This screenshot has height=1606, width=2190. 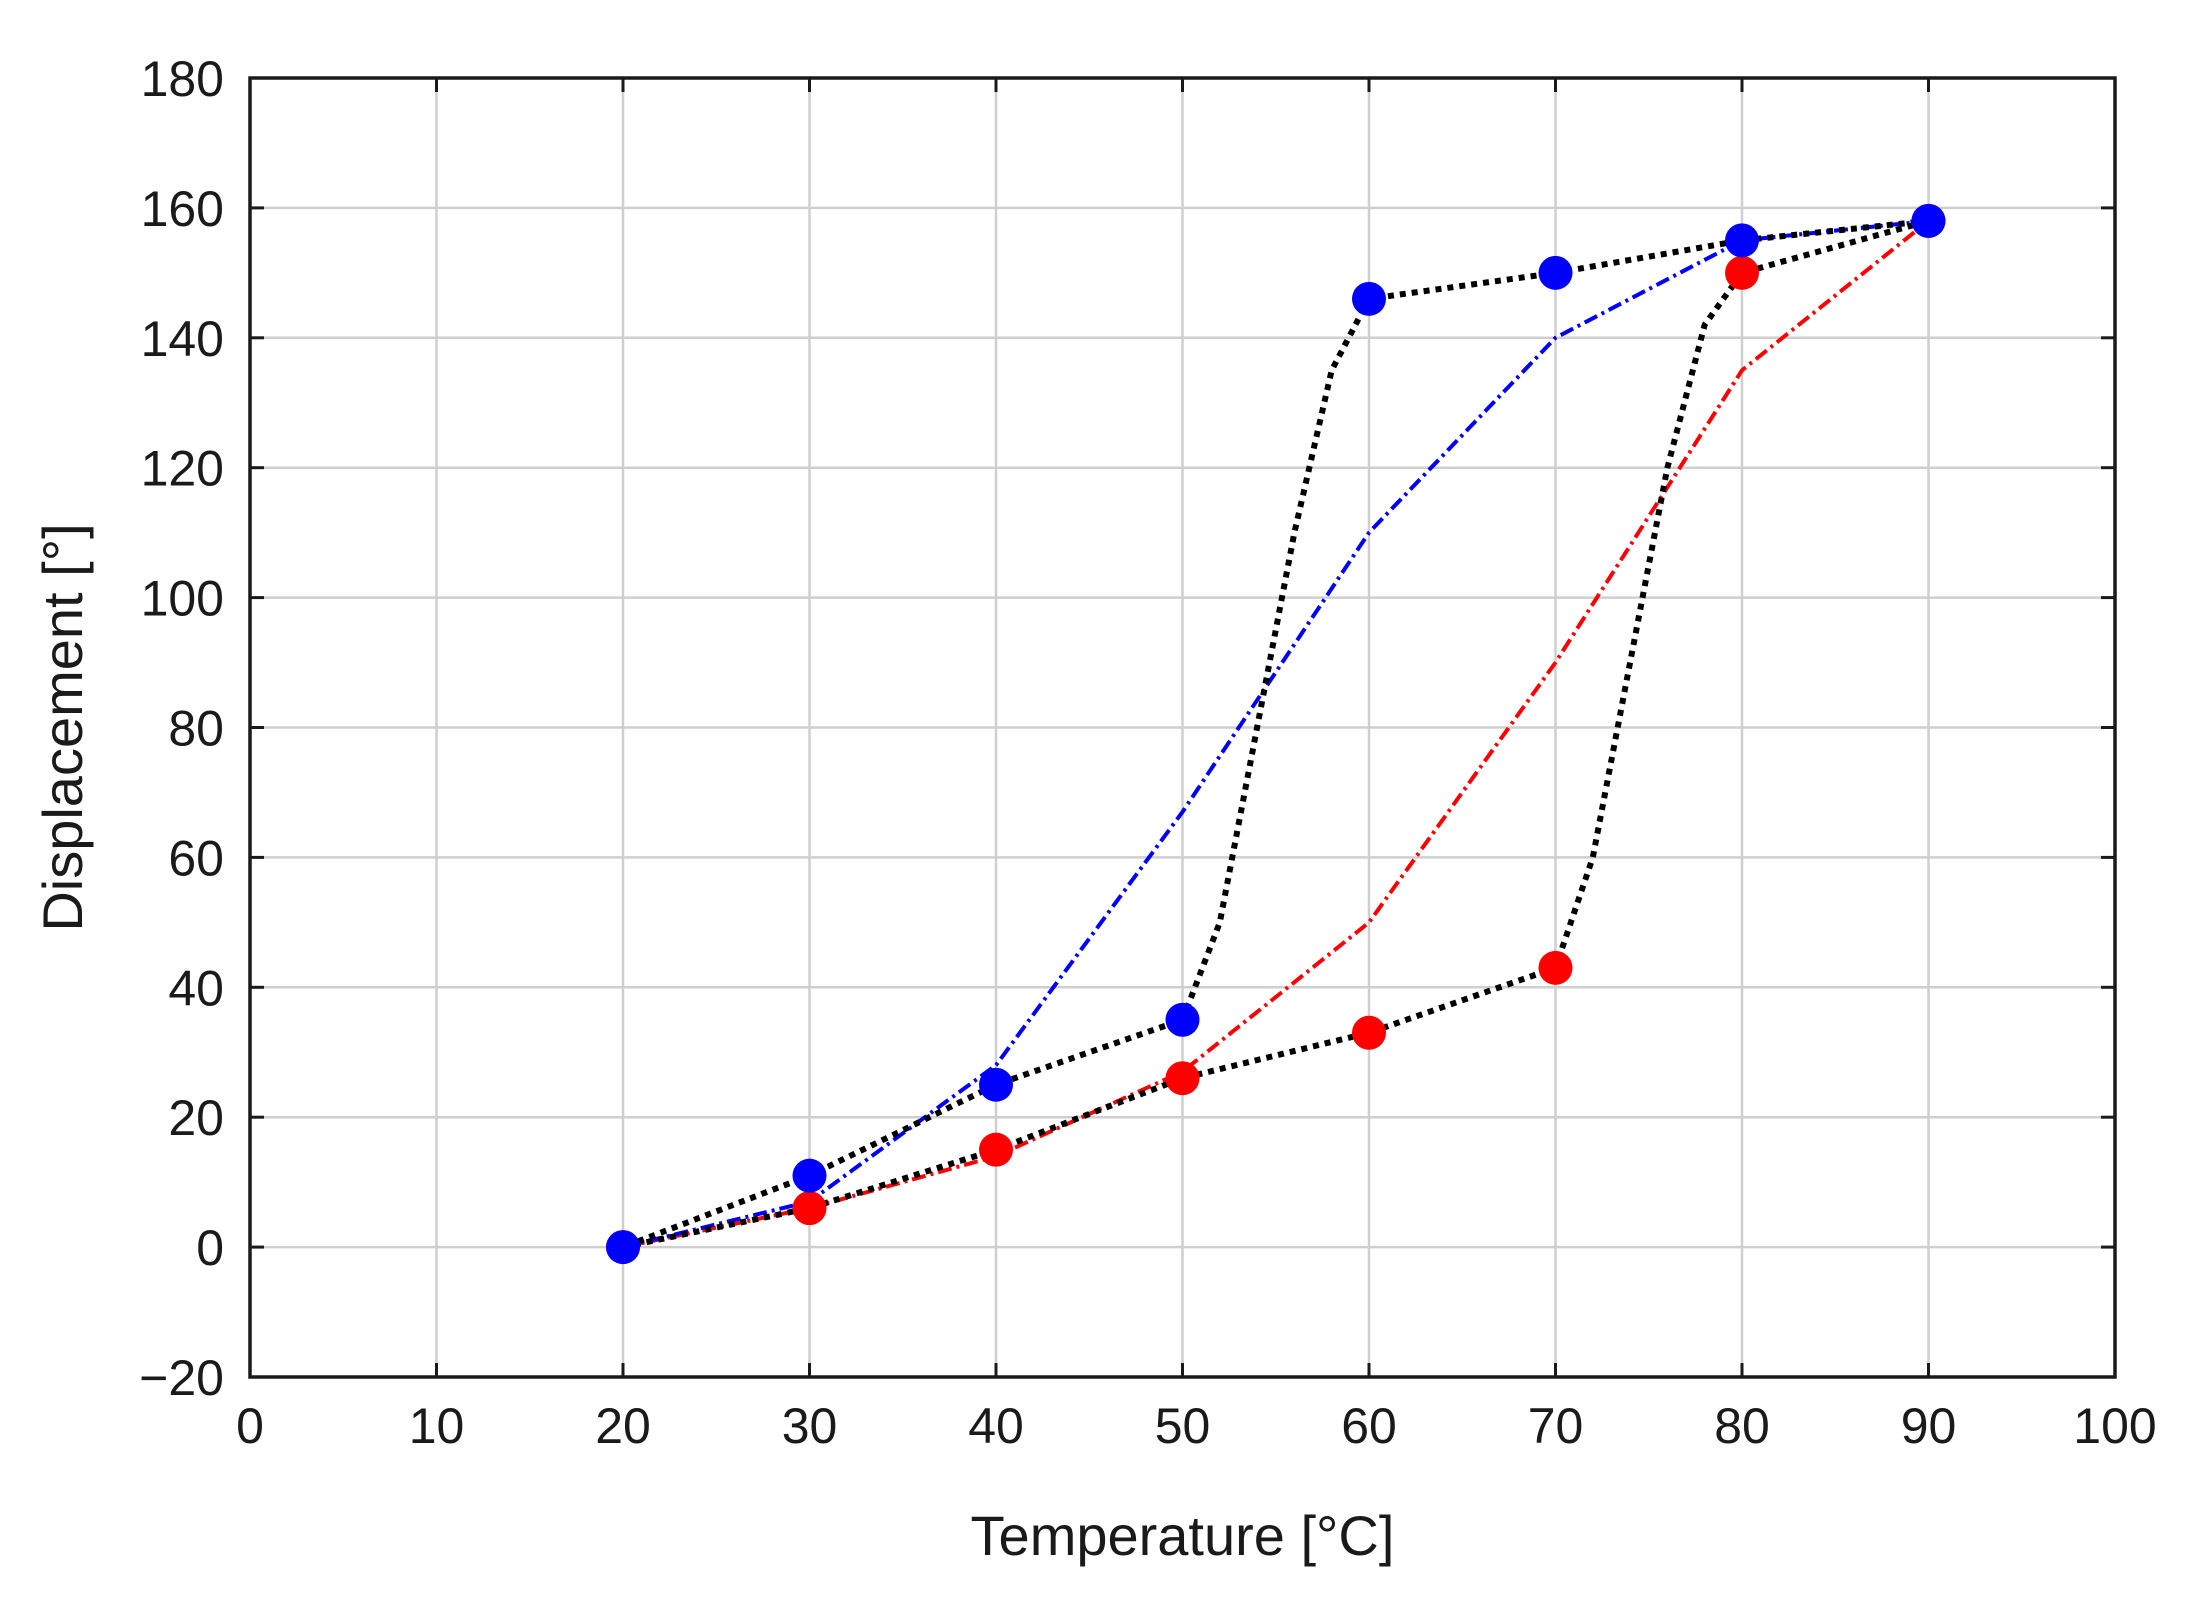 What do you see at coordinates (196, 1118) in the screenshot?
I see `y-tick-label: 20` at bounding box center [196, 1118].